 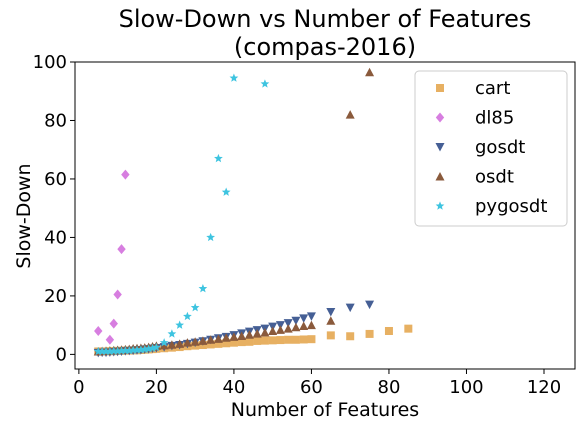 What do you see at coordinates (494, 118) in the screenshot?
I see `legend-label-dl85: dl85` at bounding box center [494, 118].